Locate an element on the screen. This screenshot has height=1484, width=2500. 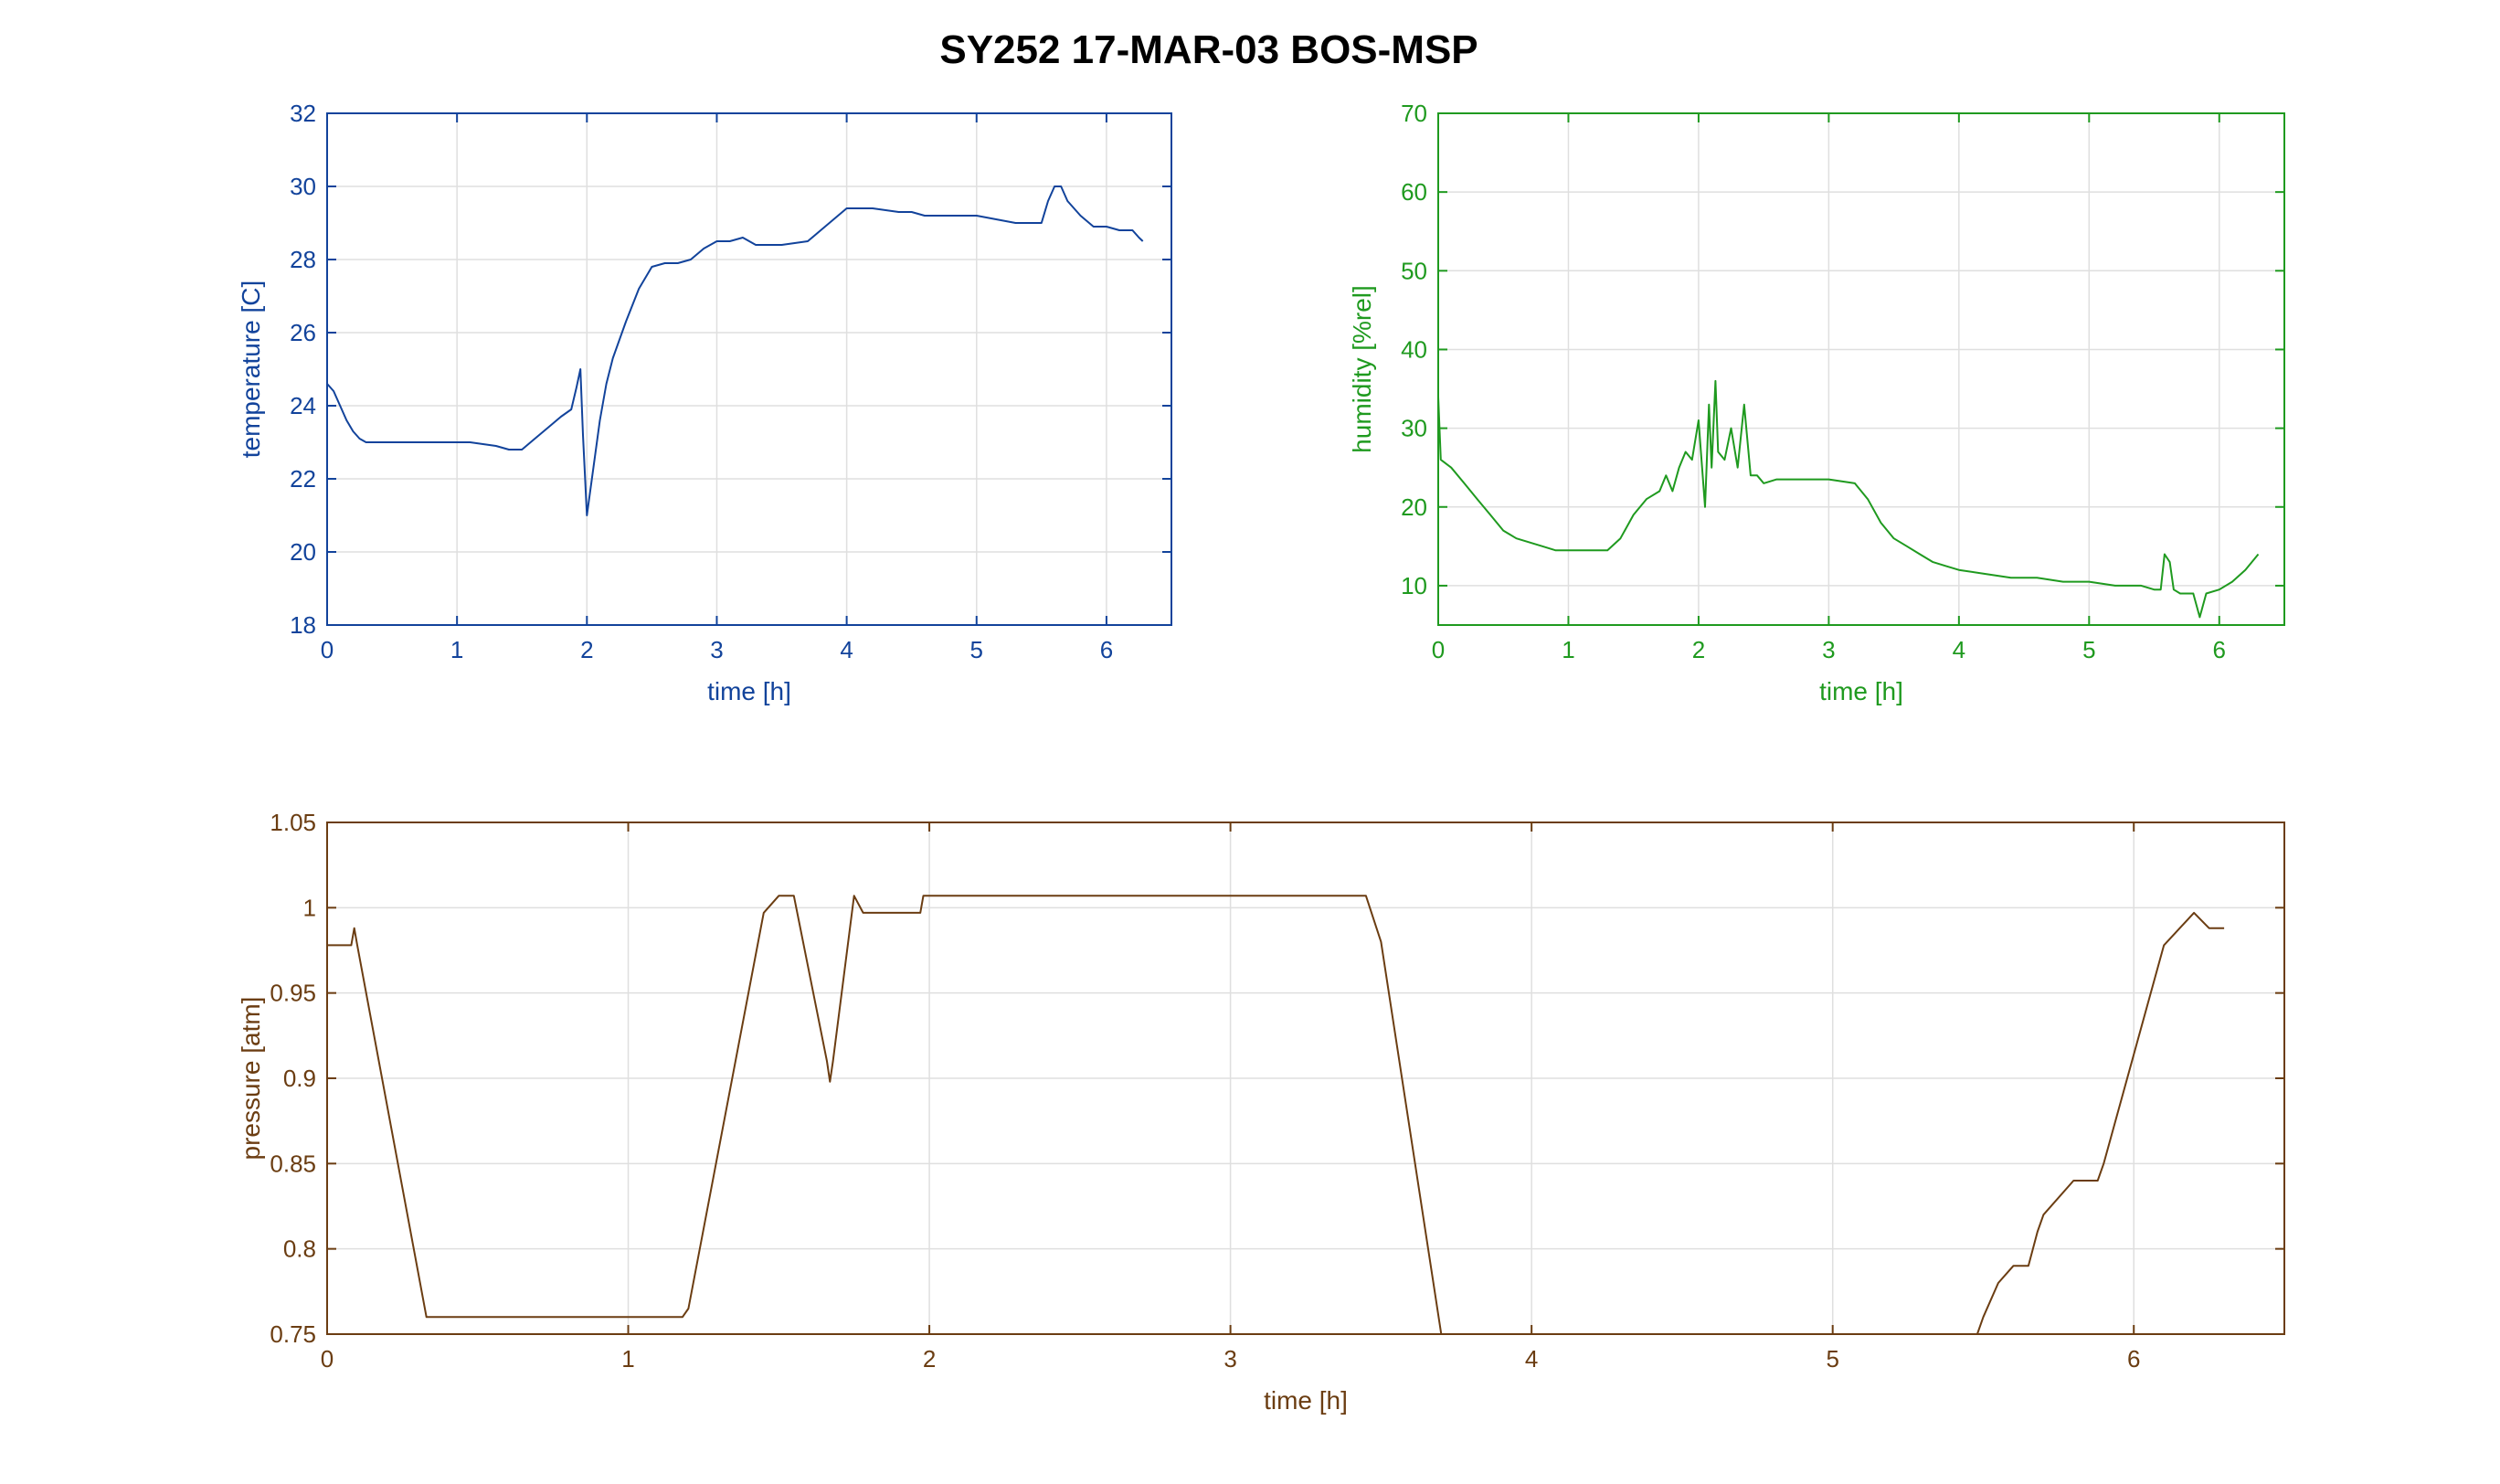
temperature-y-axis-label: temperature [C] is located at coordinates (251, 370).